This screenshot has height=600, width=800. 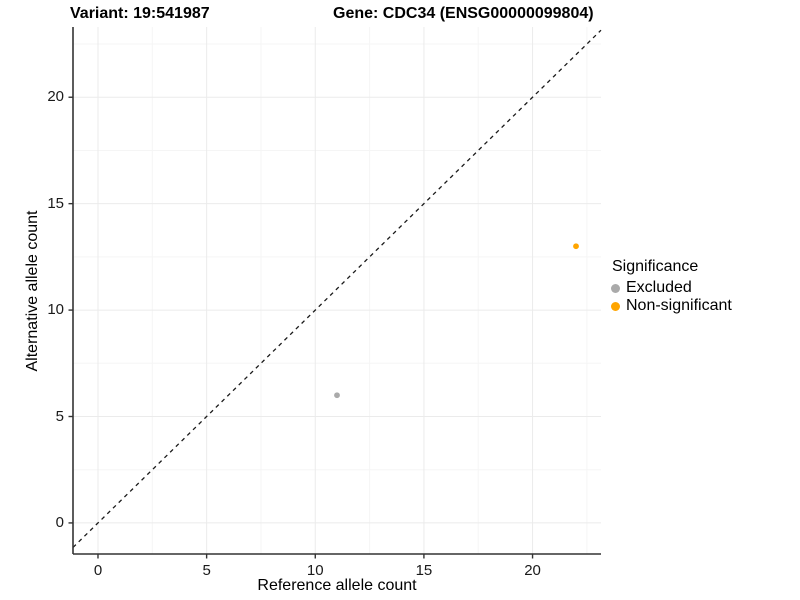 I want to click on y-tick-label: 0, so click(x=59, y=522).